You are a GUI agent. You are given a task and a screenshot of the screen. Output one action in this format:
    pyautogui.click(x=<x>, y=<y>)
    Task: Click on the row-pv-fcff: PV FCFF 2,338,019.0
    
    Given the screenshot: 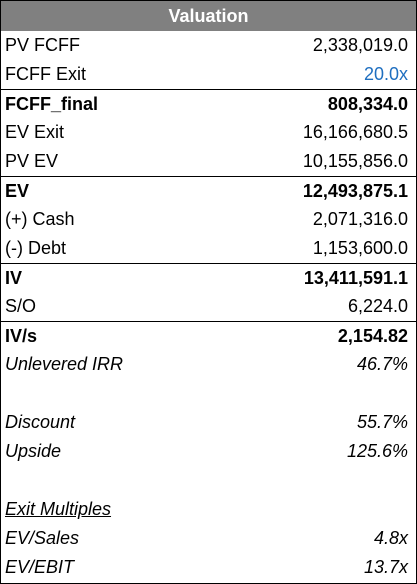 What is the action you would take?
    pyautogui.click(x=208, y=45)
    